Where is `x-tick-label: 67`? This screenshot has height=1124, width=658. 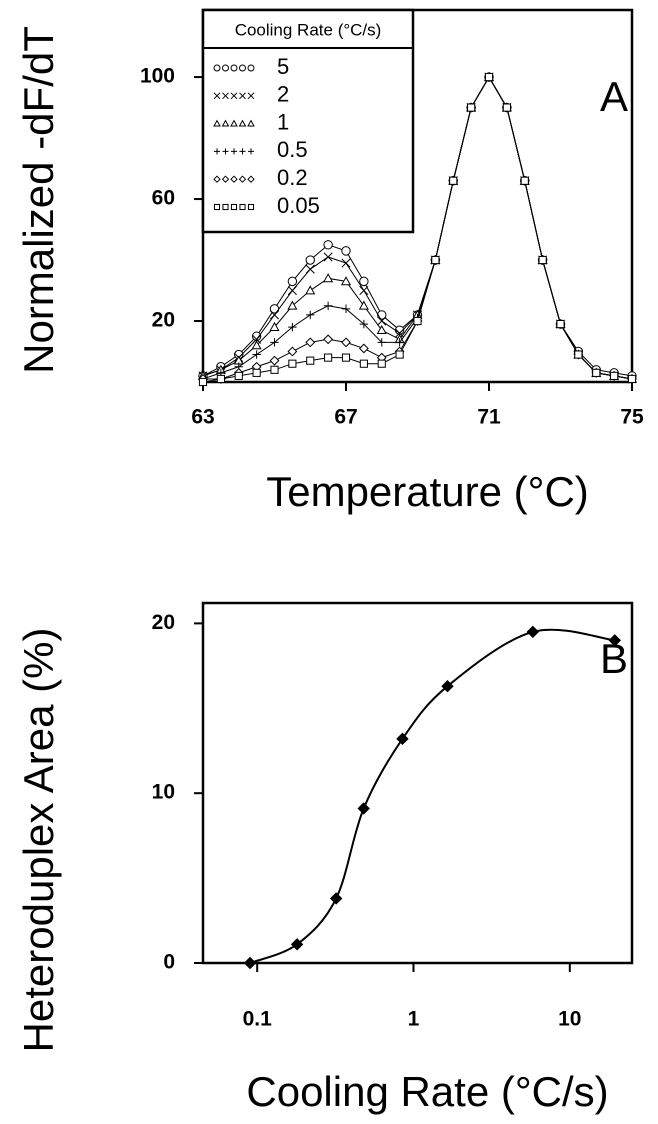 x-tick-label: 67 is located at coordinates (345, 417).